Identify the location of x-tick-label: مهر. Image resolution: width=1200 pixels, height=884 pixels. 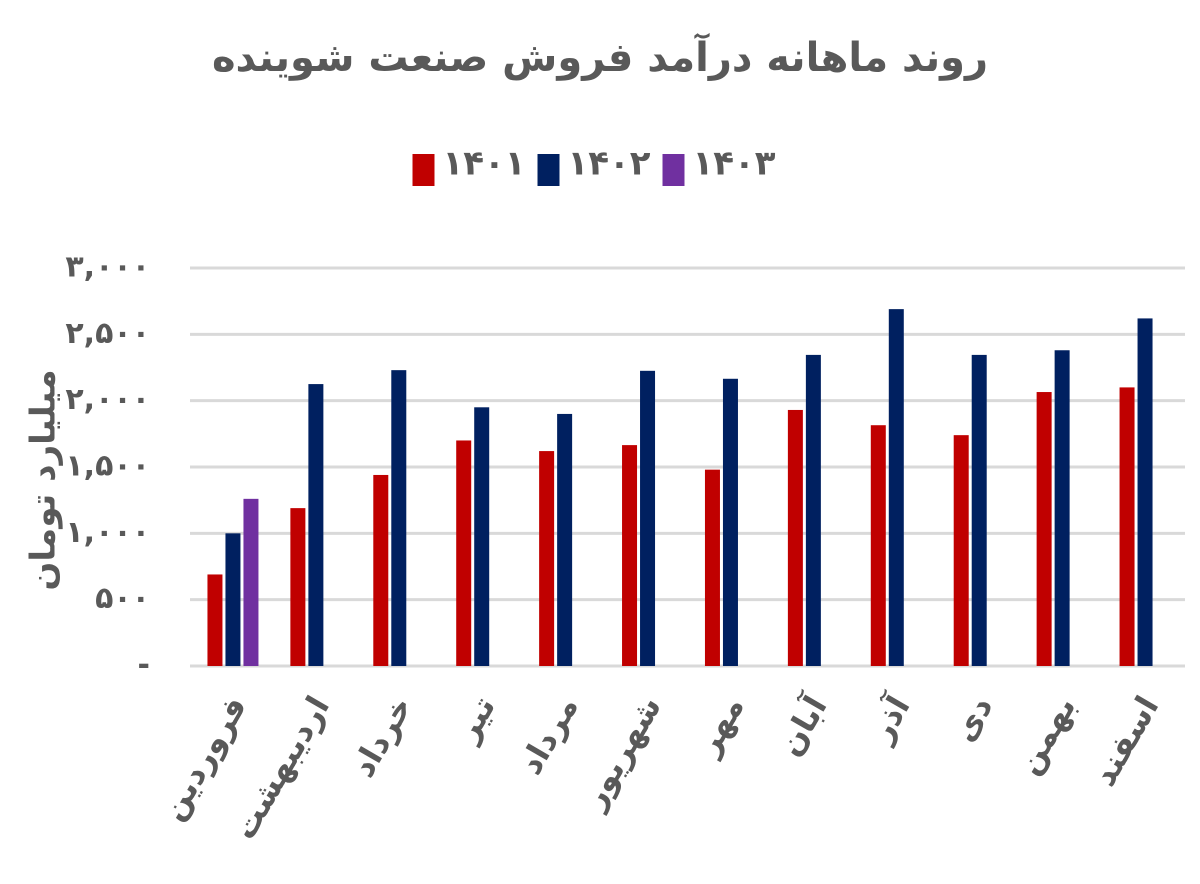
(719, 726).